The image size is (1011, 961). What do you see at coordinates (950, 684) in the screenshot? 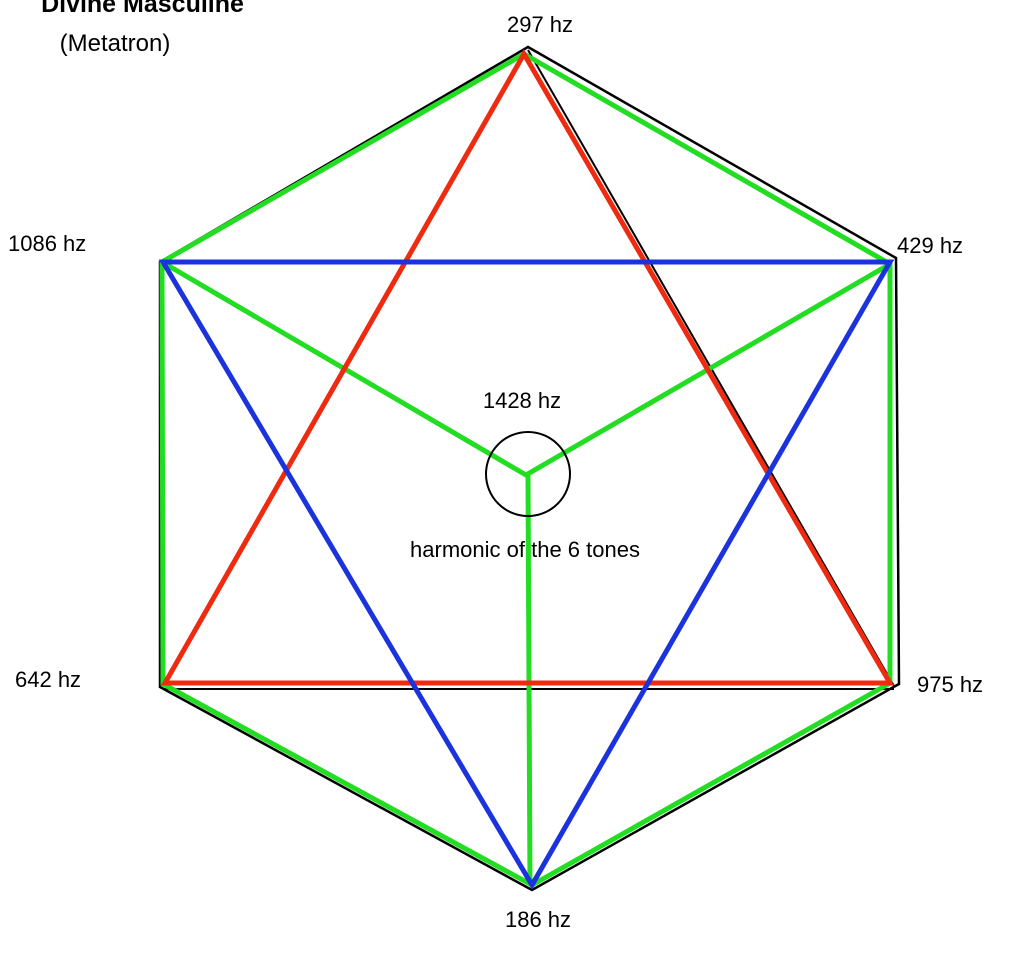
I see `node-label-lower-right: 975 hz` at bounding box center [950, 684].